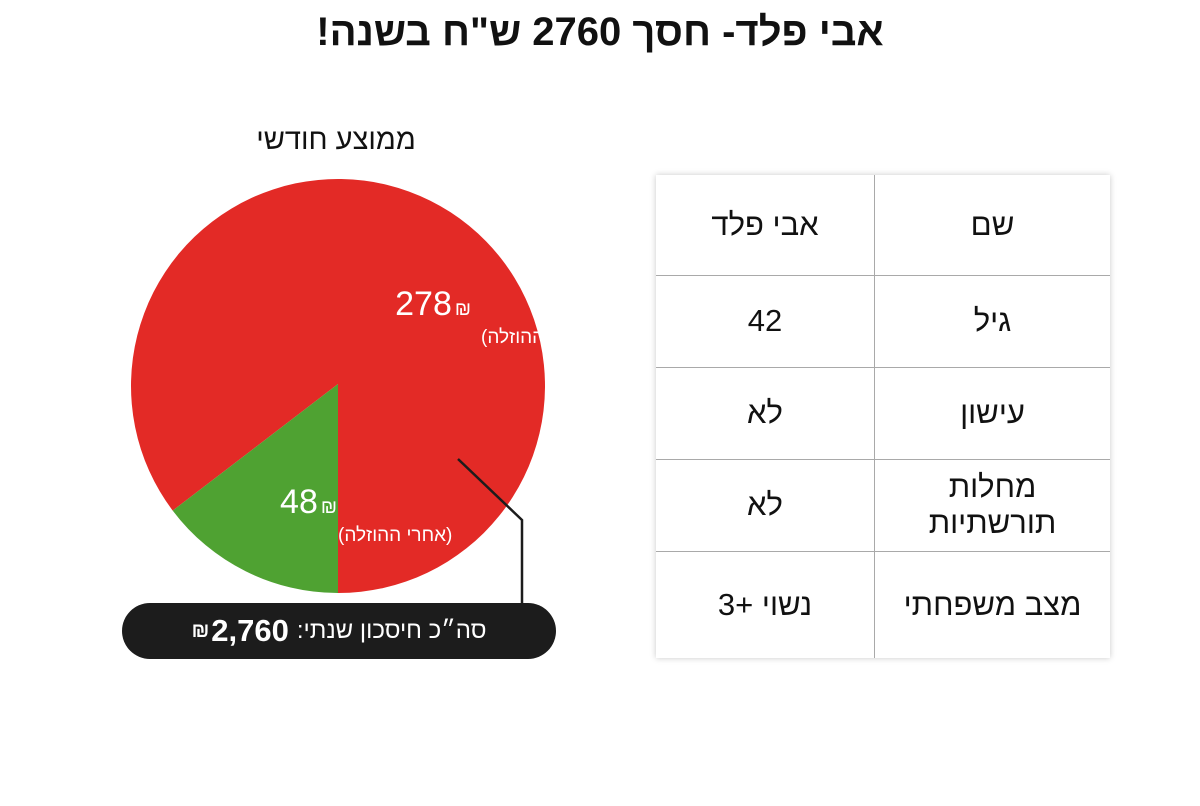 The height and width of the screenshot is (806, 1200). I want to click on page-title: אבי פלד- חסך 2760 ש"ח בשנה!, so click(600, 32).